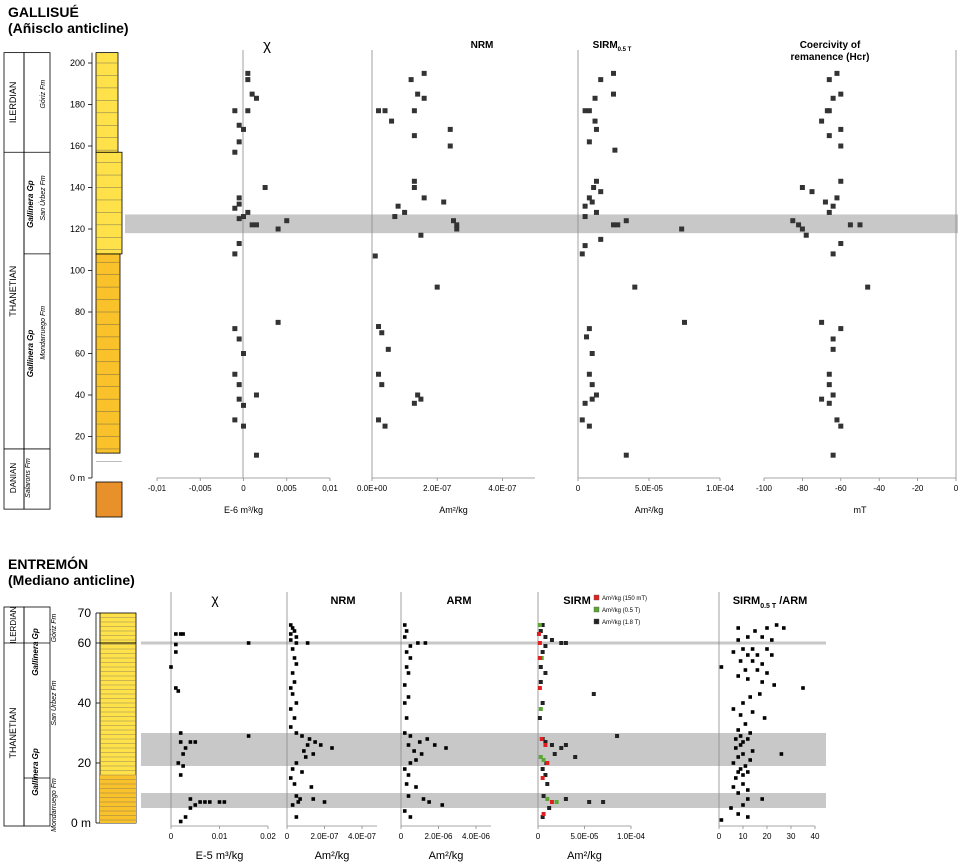 Image resolution: width=963 pixels, height=864 pixels. Describe the element at coordinates (54, 627) in the screenshot. I see `bottom-formation-label: Góriz Fm` at that location.